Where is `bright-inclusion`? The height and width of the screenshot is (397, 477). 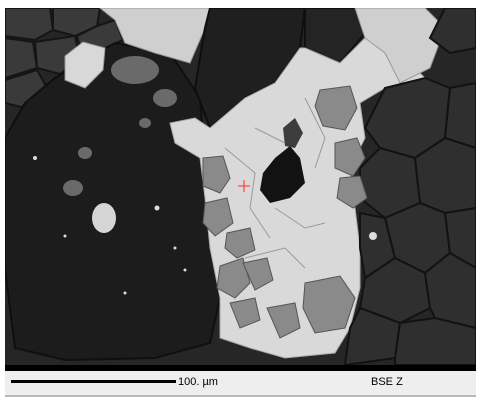 bright-inclusion is located at coordinates (104, 218).